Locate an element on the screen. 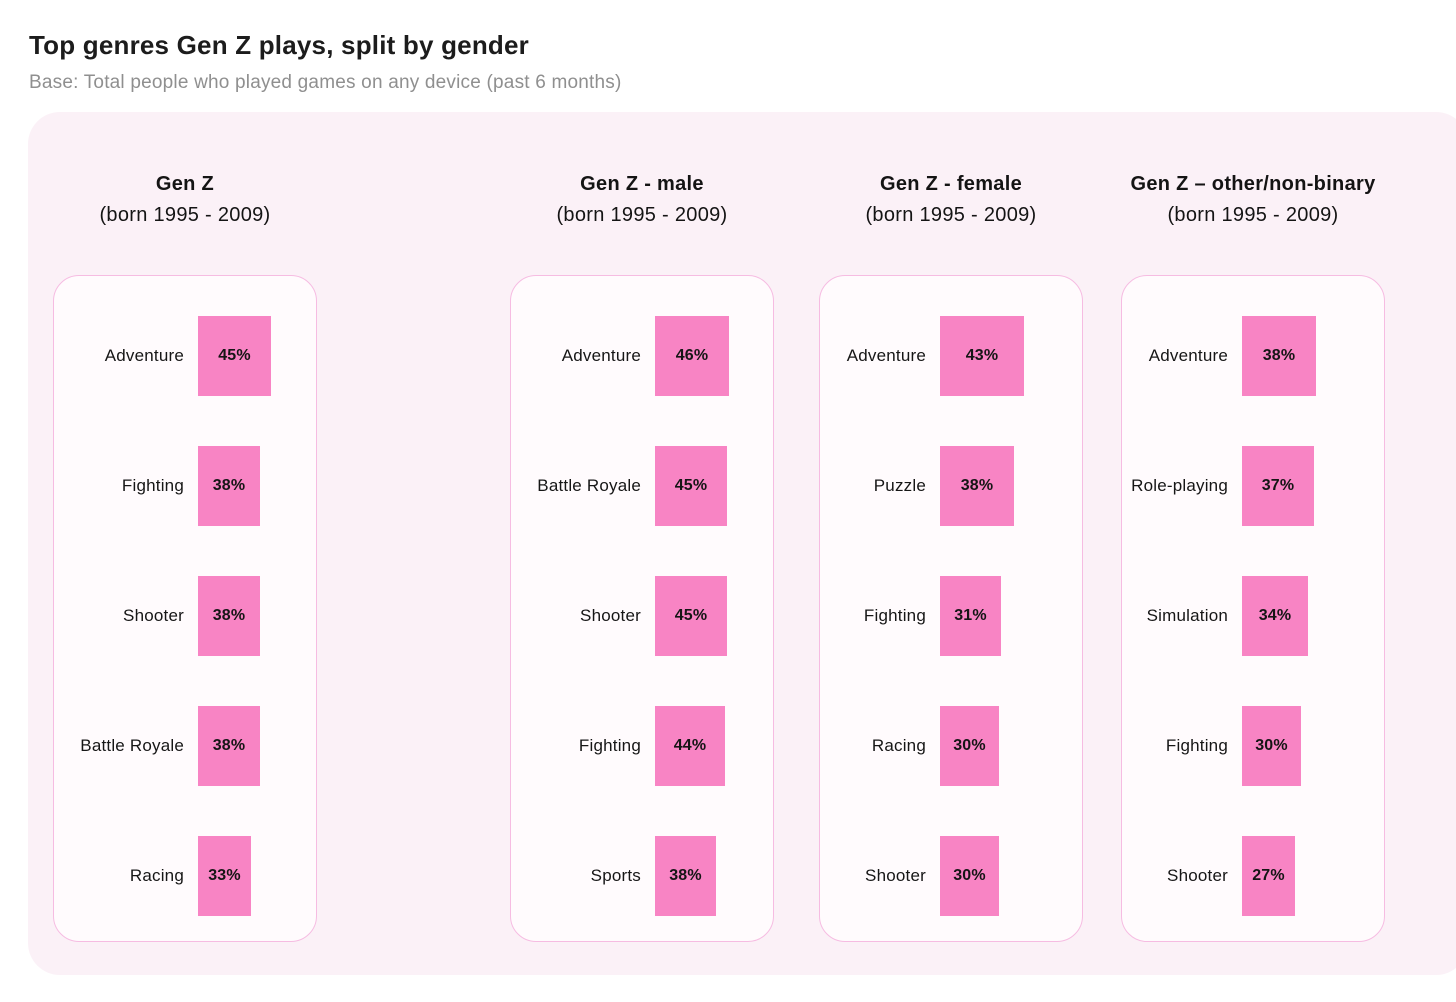 The width and height of the screenshot is (1456, 1002). genre-row: Racing 30% is located at coordinates (951, 746).